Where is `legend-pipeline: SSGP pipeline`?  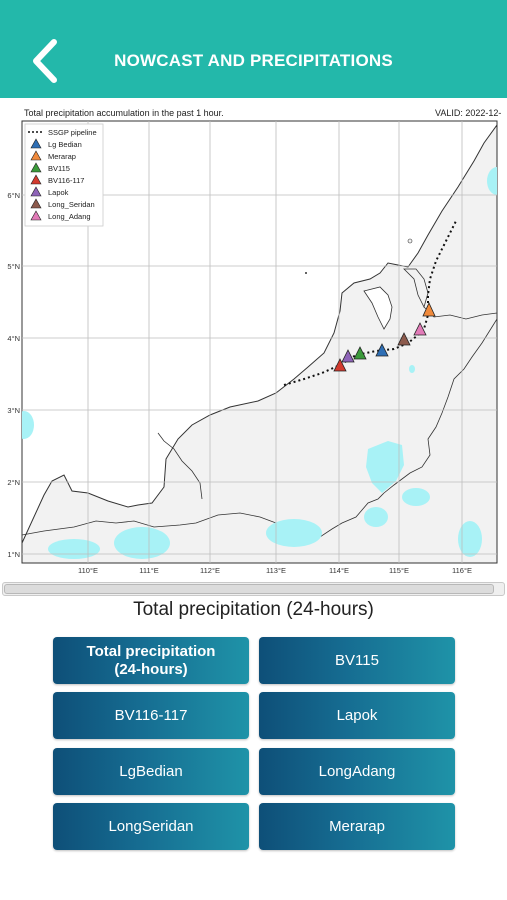 legend-pipeline: SSGP pipeline is located at coordinates (72, 132).